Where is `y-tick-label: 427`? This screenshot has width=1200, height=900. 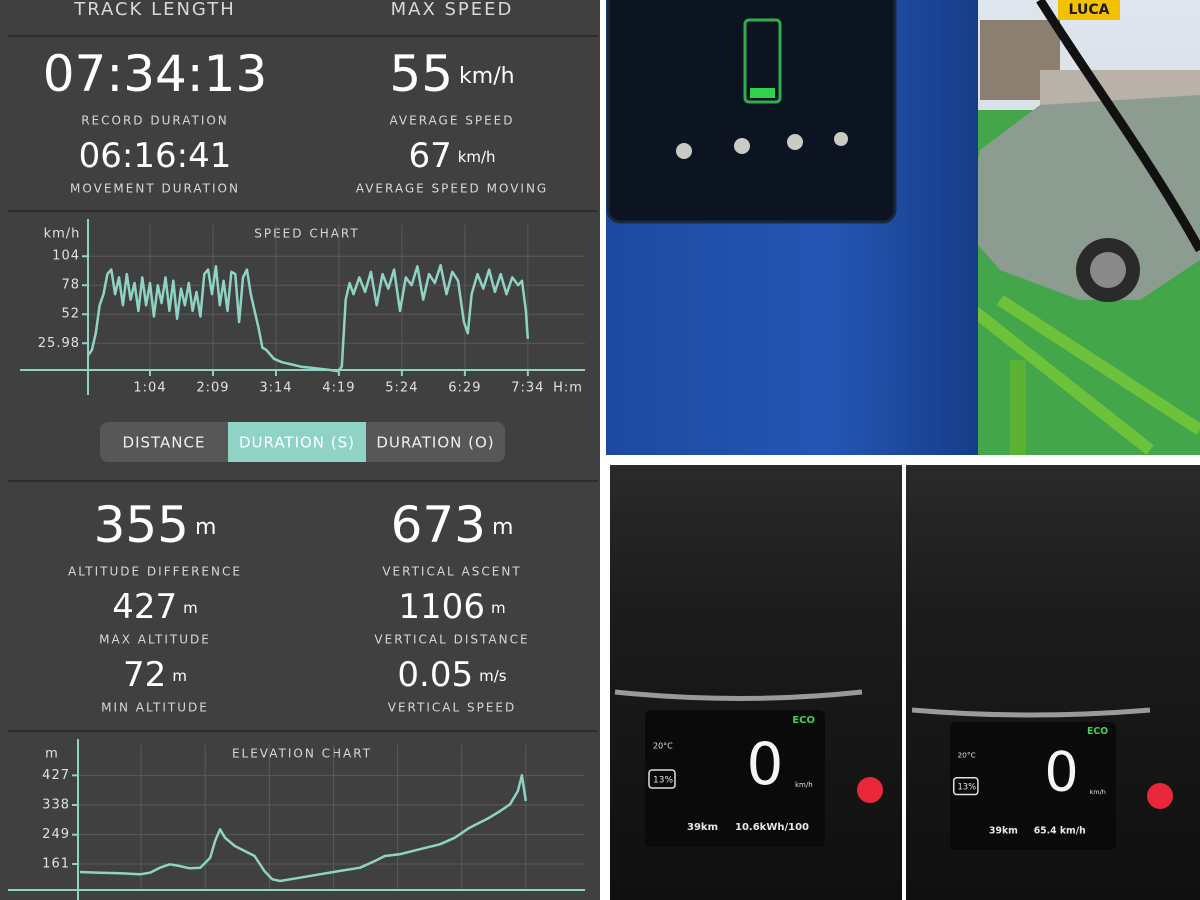
y-tick-label: 427 is located at coordinates (56, 775).